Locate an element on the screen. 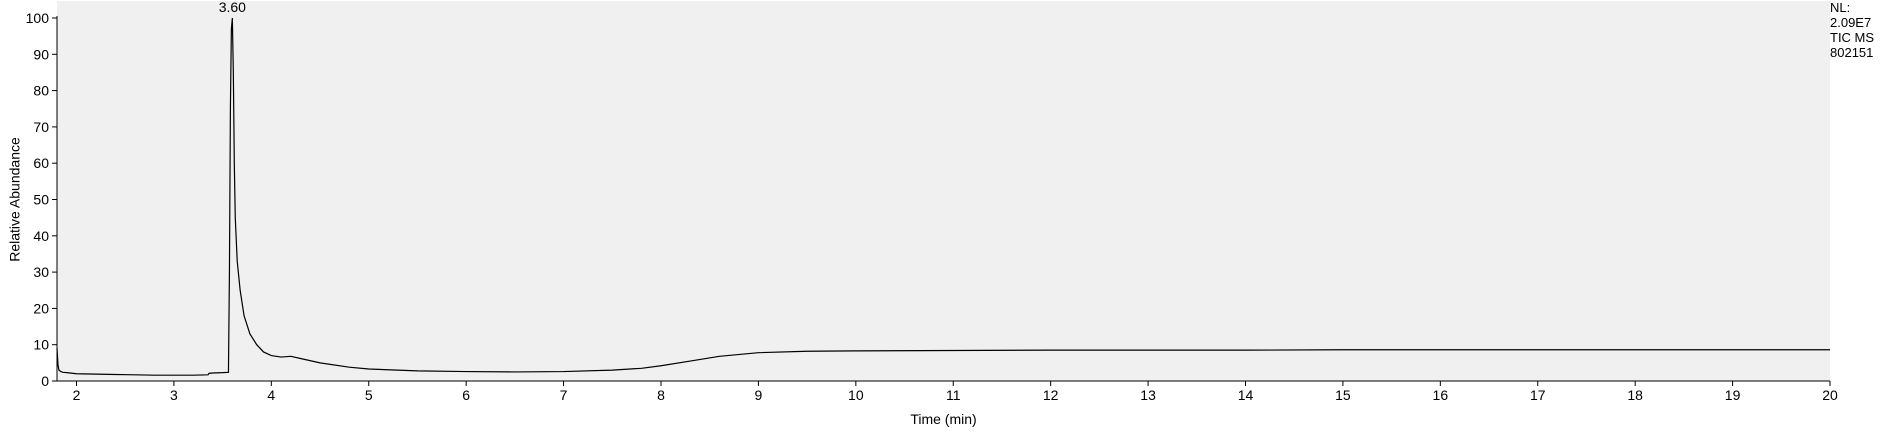 The width and height of the screenshot is (1884, 437). y-tick-label: 40 is located at coordinates (41, 236).